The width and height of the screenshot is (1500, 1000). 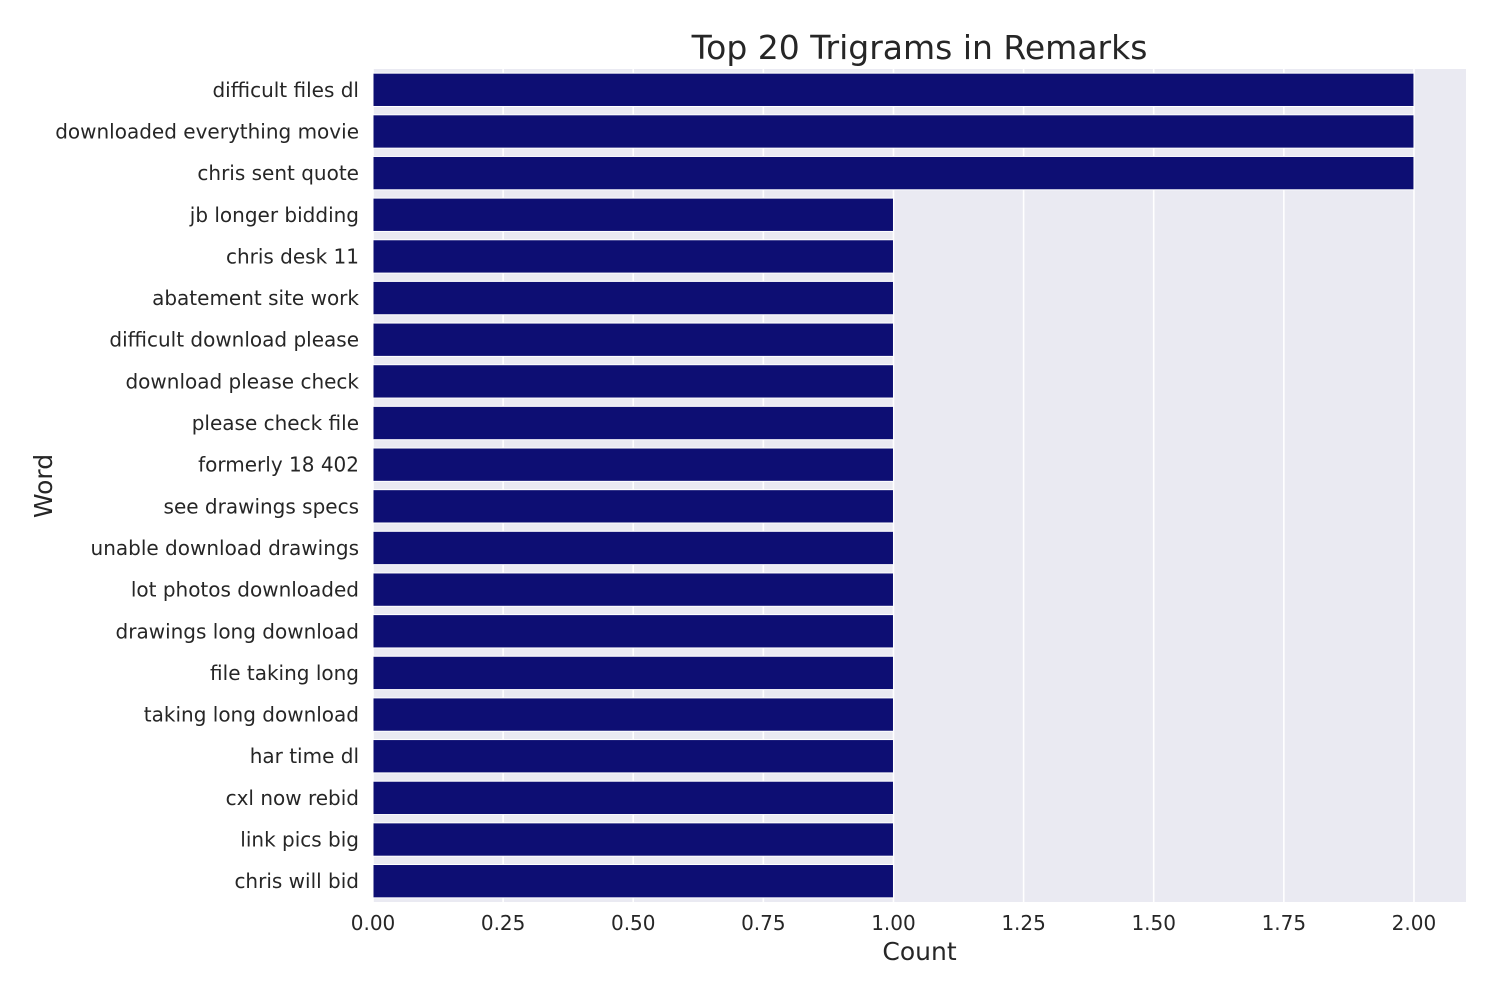 What do you see at coordinates (284, 673) in the screenshot?
I see `y-category-label: file taking long` at bounding box center [284, 673].